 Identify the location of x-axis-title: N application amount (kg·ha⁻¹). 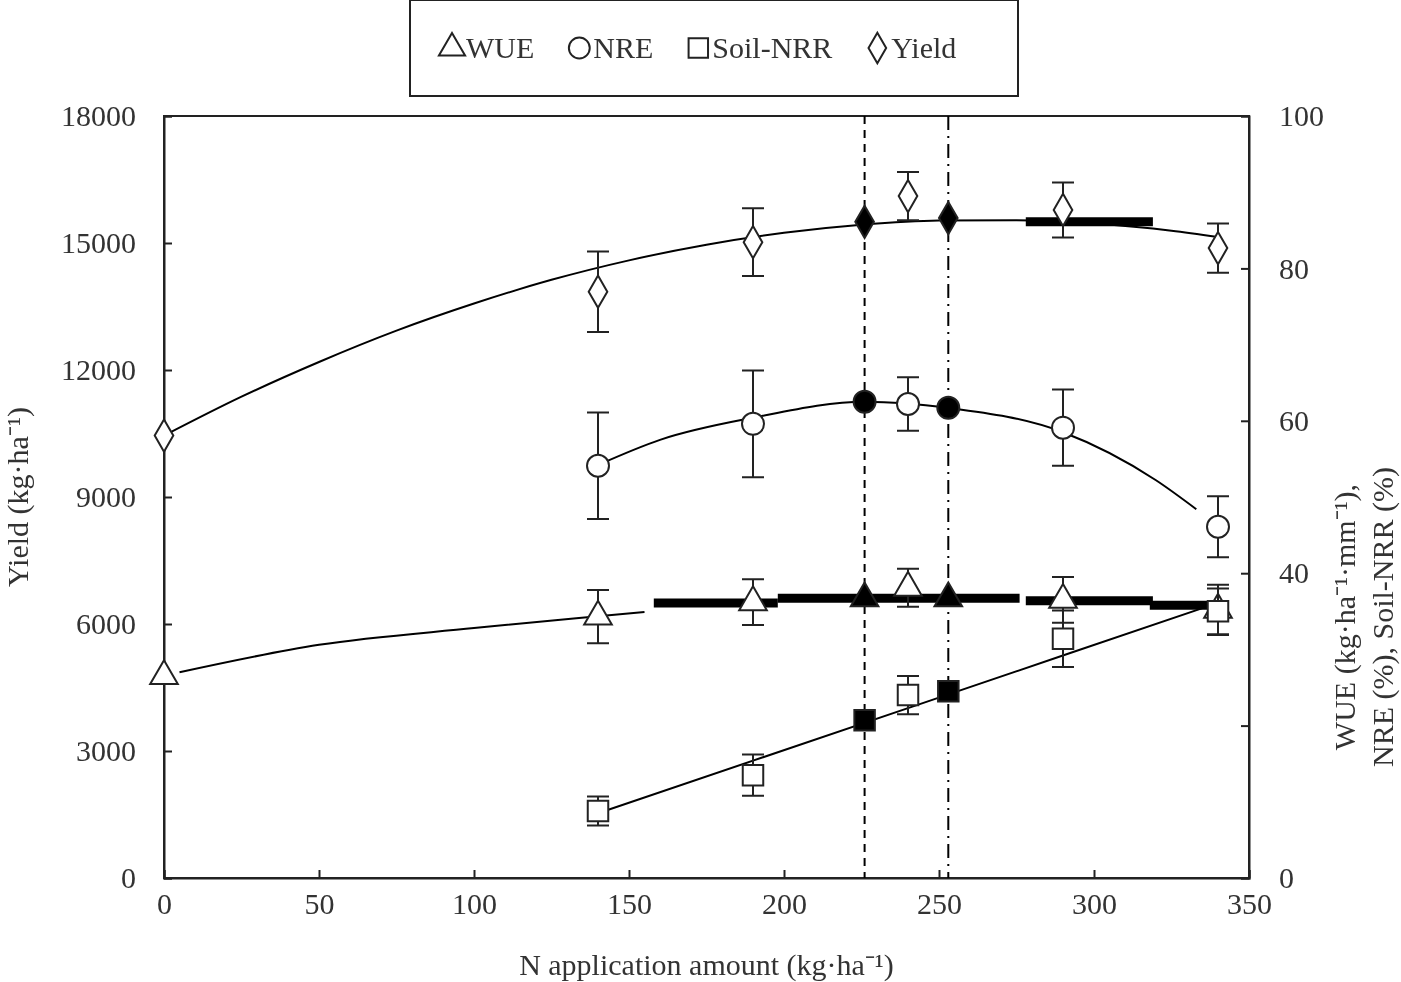
(706, 965).